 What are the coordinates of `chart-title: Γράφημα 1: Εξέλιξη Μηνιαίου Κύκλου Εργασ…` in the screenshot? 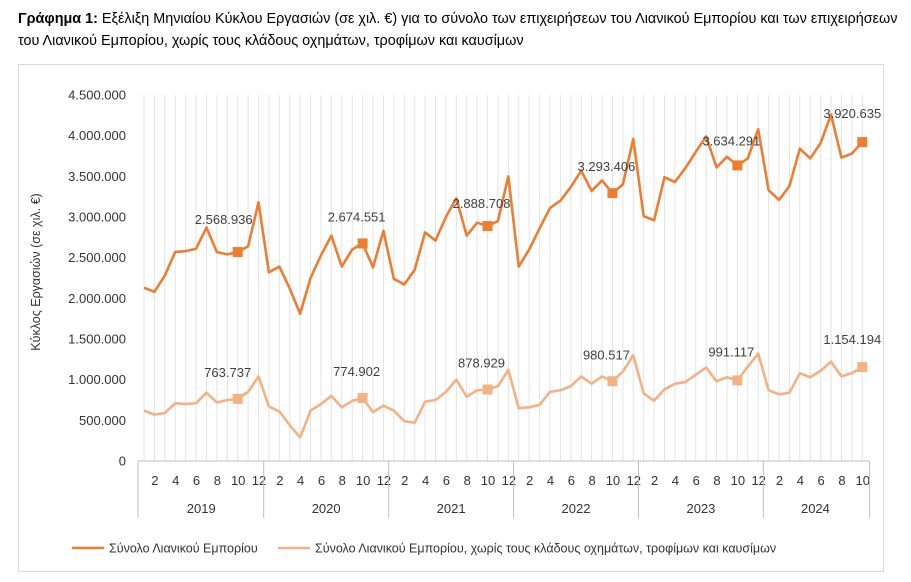 It's located at (458, 30).